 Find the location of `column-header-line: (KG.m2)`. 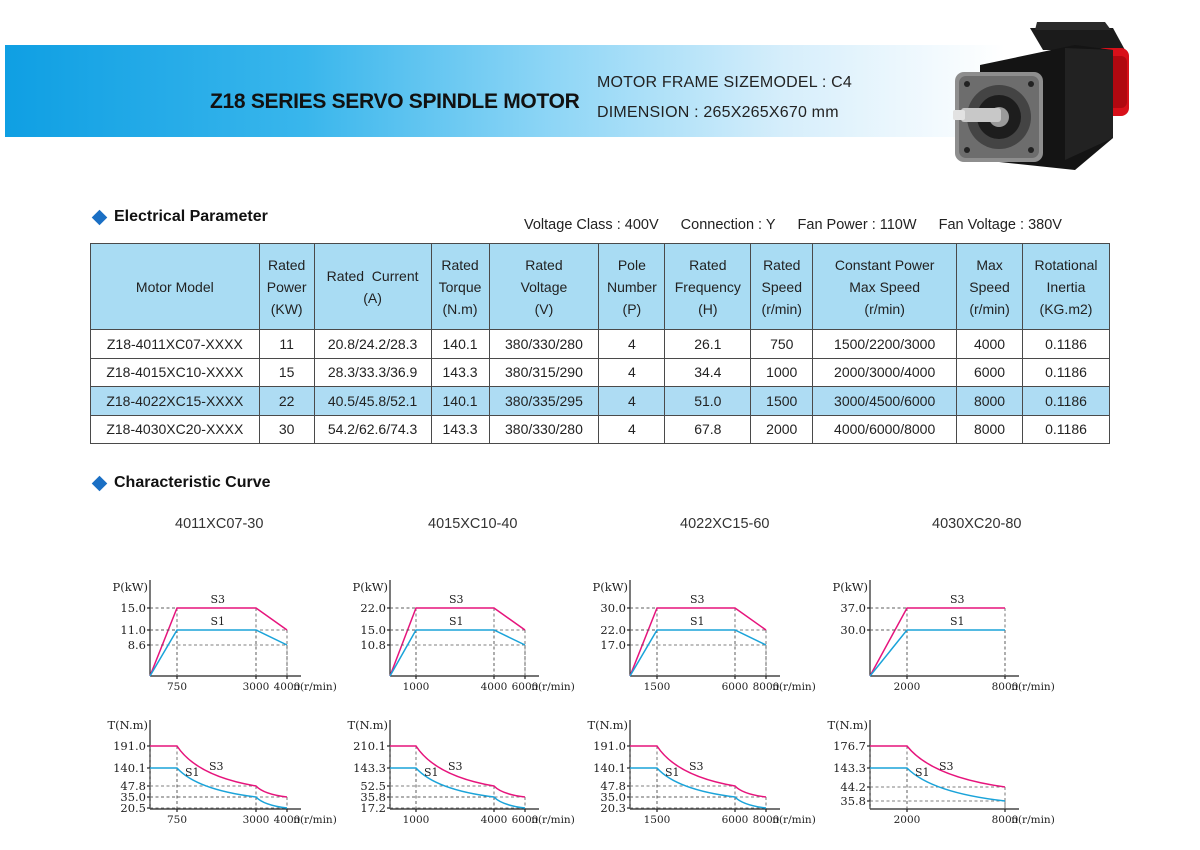

column-header-line: (KG.m2) is located at coordinates (1066, 308).